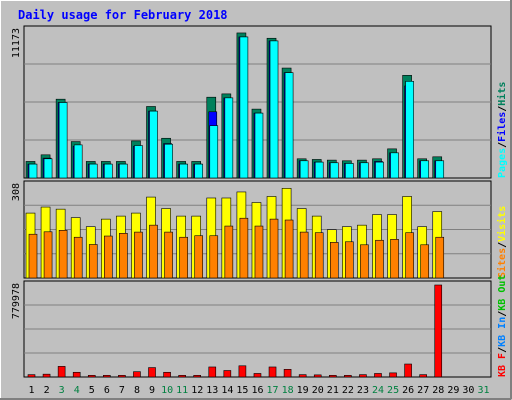 The width and height of the screenshot is (512, 400). I want to click on x-tick-label: 25, so click(393, 390).